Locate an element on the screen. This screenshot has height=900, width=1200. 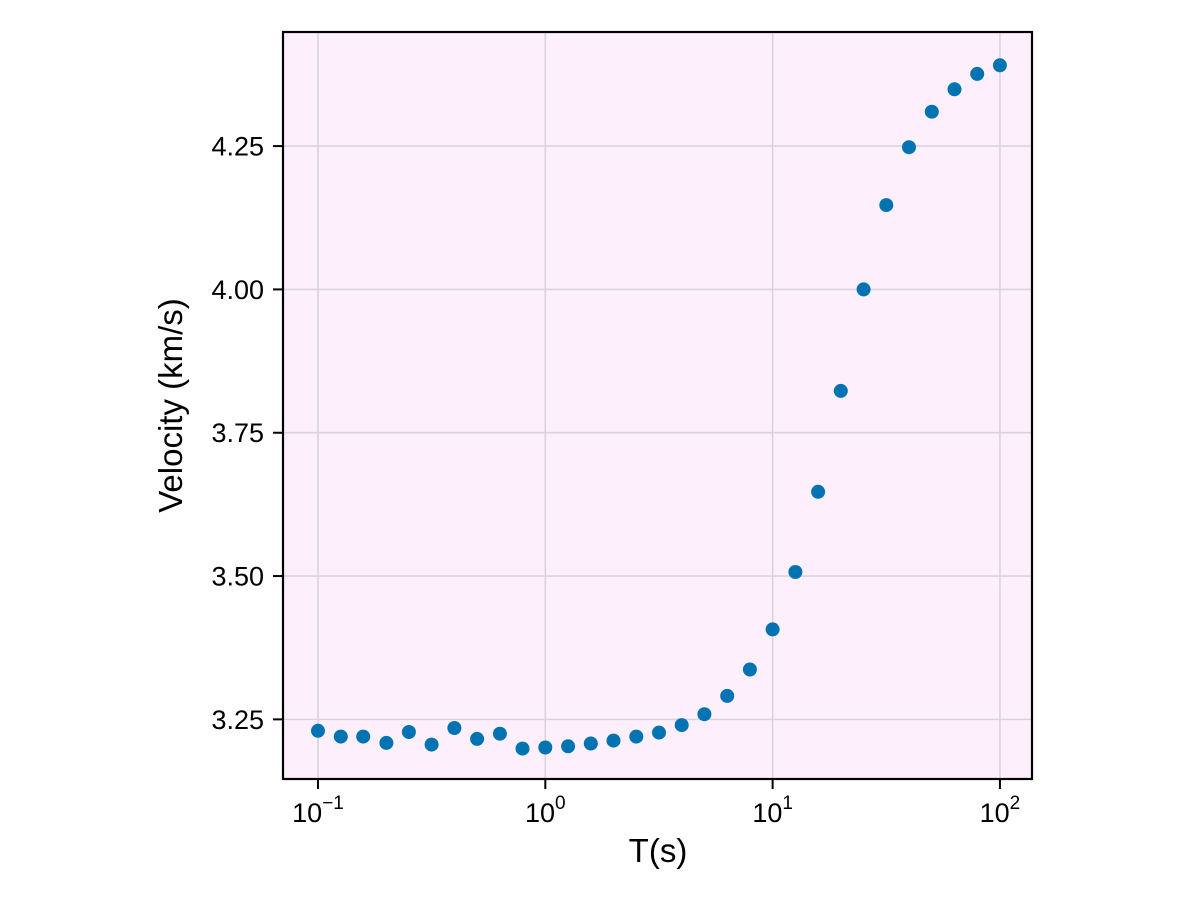
y-tick-label: 3.50 is located at coordinates (237, 577).